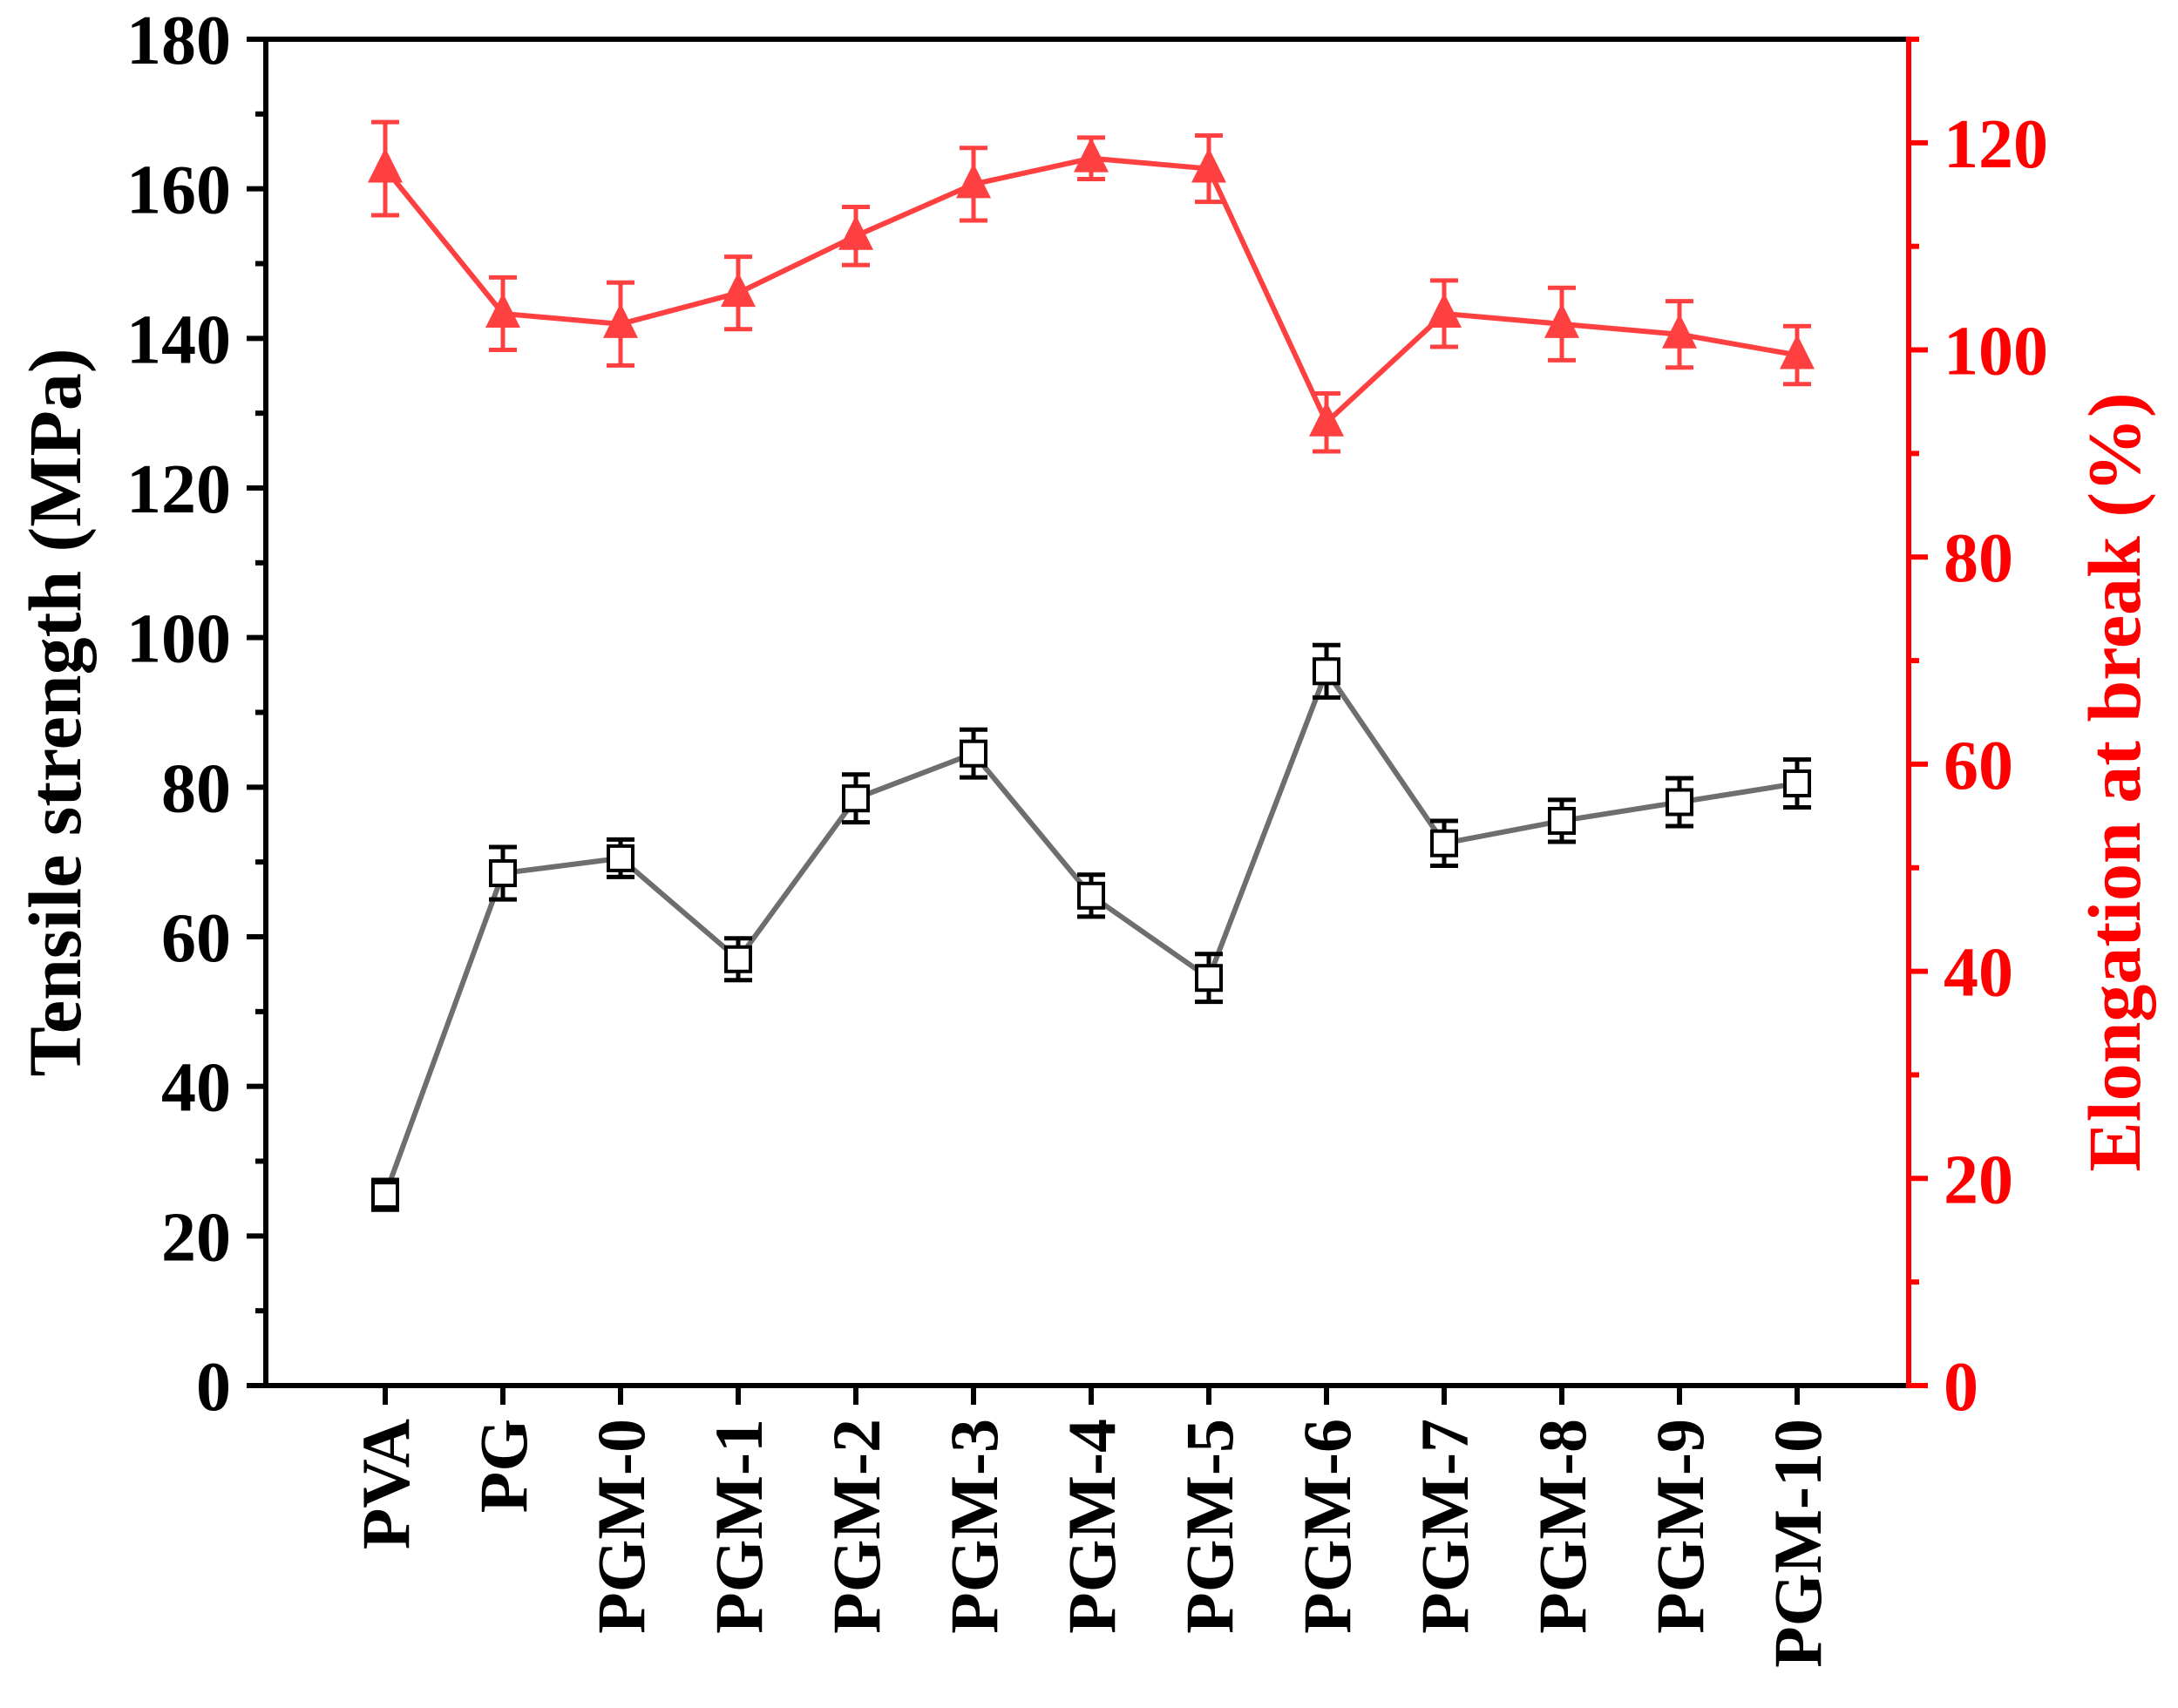 The image size is (2178, 1708). What do you see at coordinates (1978, 558) in the screenshot?
I see `right-tick-label: 80` at bounding box center [1978, 558].